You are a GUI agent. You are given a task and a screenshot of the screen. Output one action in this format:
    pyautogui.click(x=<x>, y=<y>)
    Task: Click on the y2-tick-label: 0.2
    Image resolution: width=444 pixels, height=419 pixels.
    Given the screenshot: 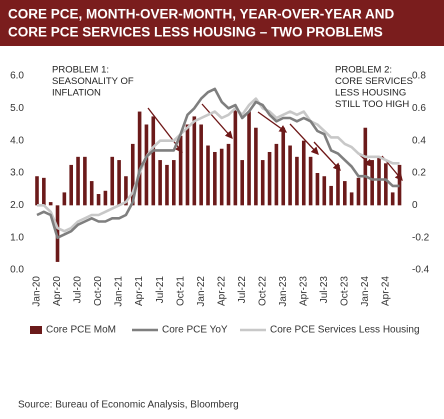 What is the action you would take?
    pyautogui.click(x=419, y=173)
    